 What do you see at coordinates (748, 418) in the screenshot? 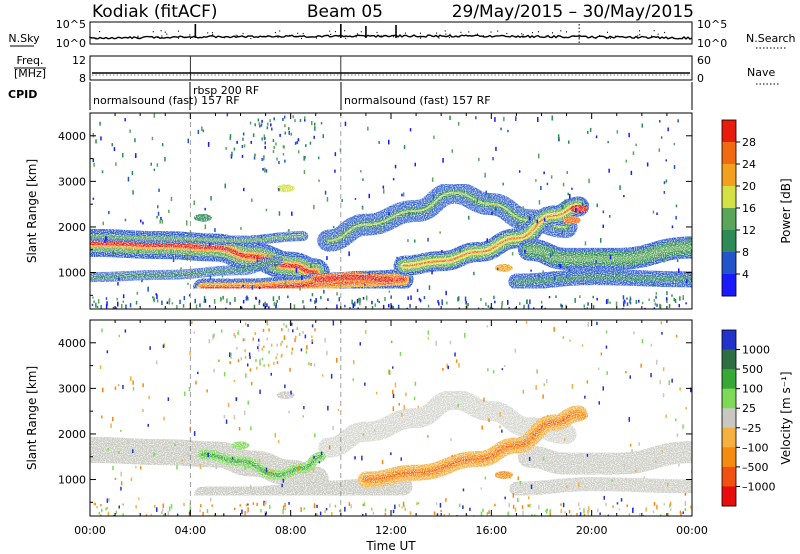
I see `velocity-colorbar: 1000 500 100 25 –25 –100 –500 –1000` at bounding box center [748, 418].